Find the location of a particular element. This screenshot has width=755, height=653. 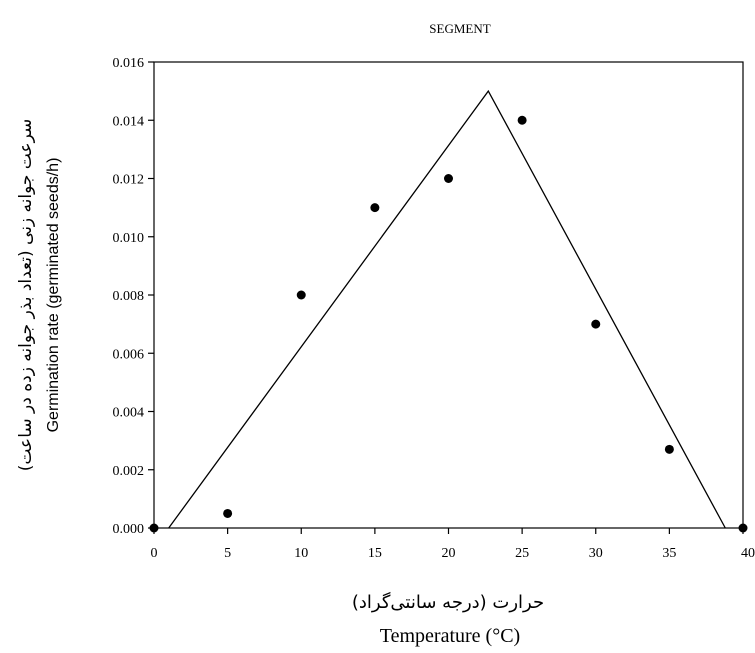

x-tick-label: 25 is located at coordinates (522, 553).